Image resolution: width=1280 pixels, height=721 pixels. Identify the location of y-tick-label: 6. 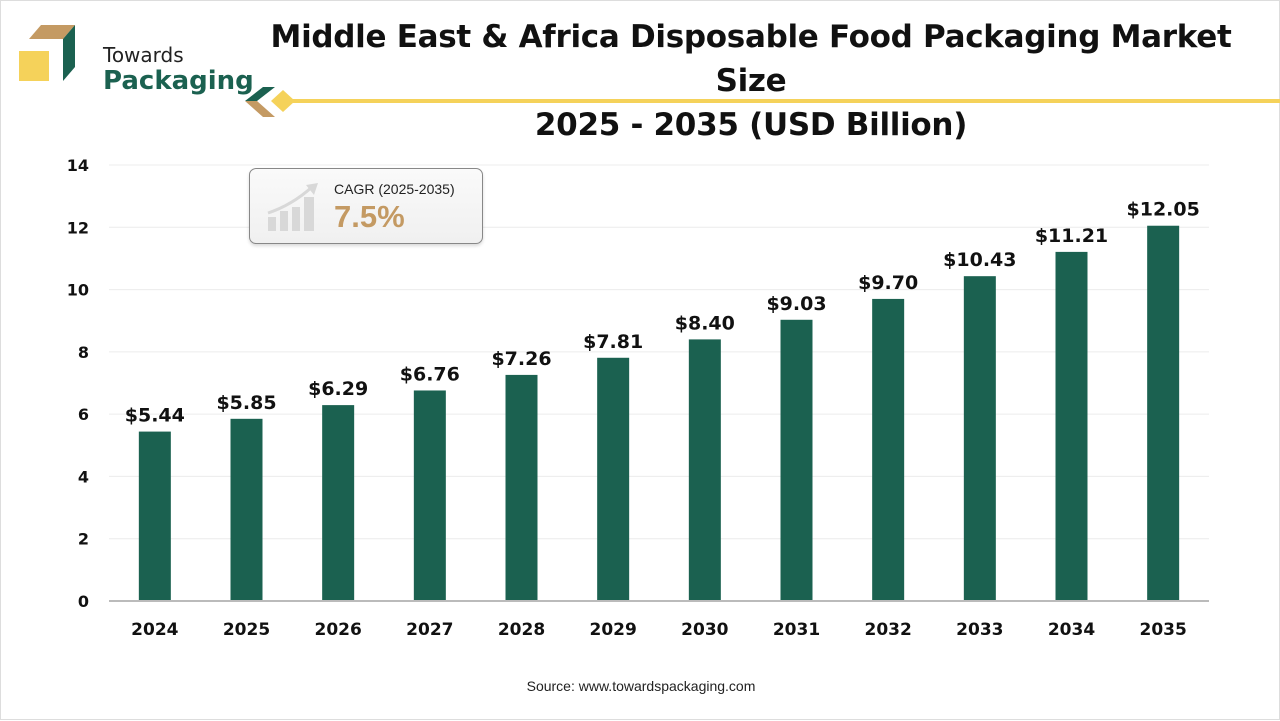
(83, 414).